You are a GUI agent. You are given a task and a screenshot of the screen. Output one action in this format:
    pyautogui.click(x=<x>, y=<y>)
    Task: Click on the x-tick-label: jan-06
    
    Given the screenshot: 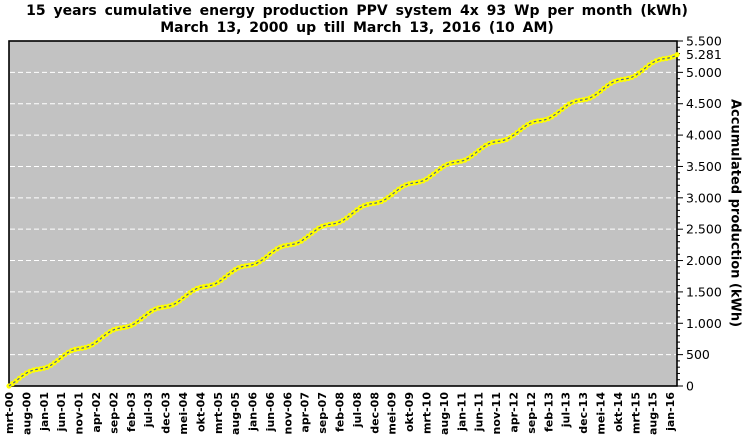 What is the action you would take?
    pyautogui.click(x=253, y=412)
    